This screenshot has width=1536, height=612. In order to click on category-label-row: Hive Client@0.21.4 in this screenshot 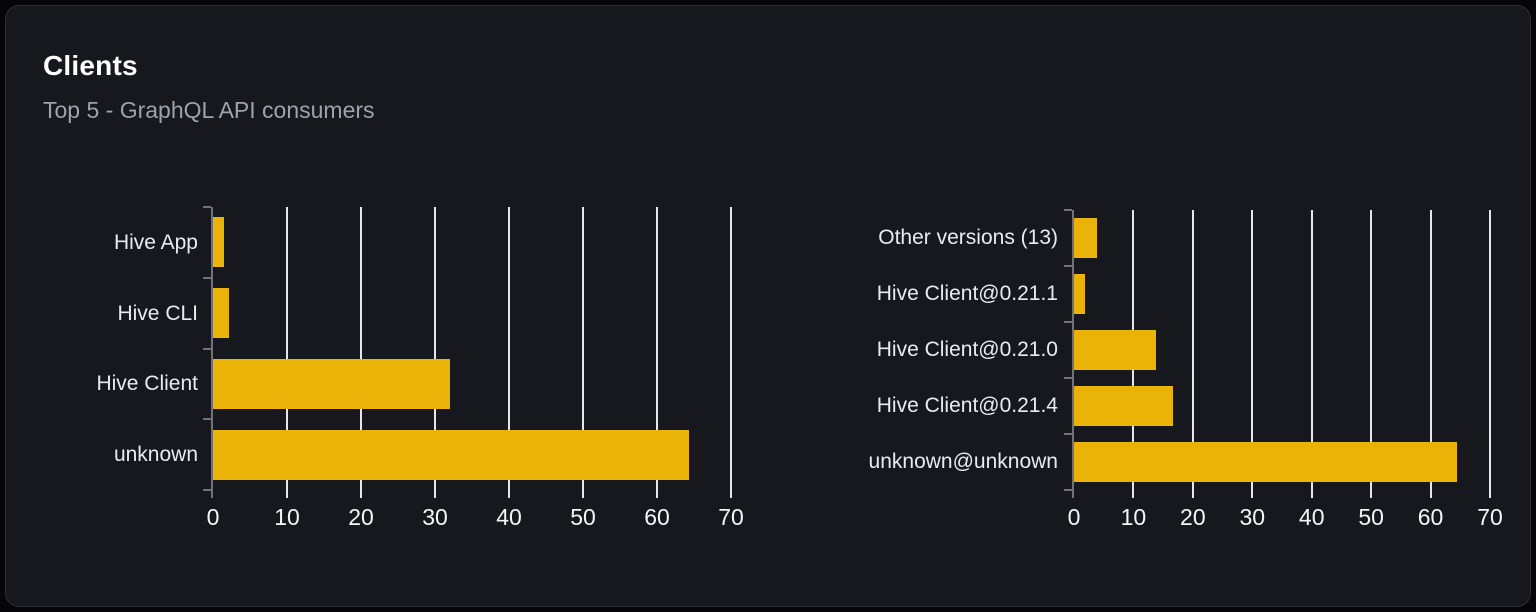, I will do `click(944, 406)`.